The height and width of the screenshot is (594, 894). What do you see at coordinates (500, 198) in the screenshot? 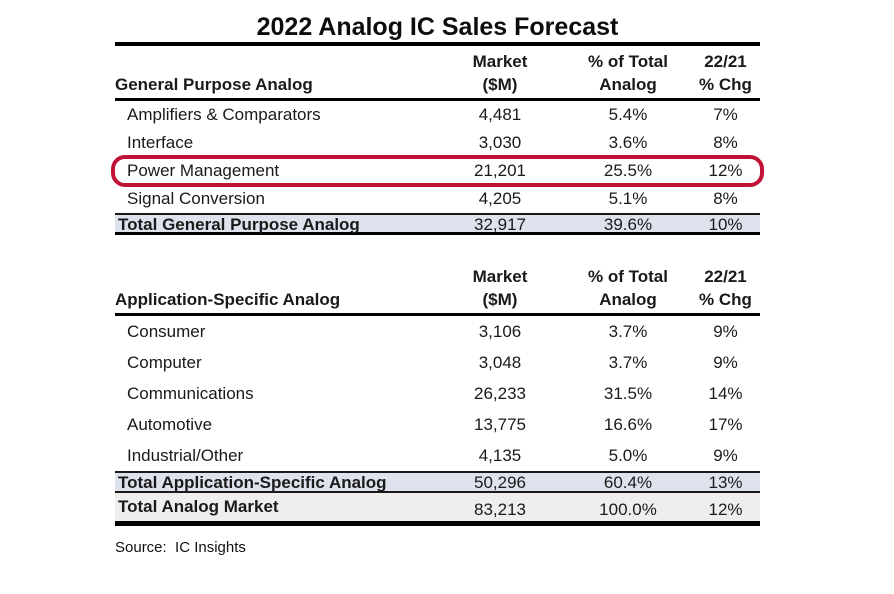
I see `row-market-value: 4,205` at bounding box center [500, 198].